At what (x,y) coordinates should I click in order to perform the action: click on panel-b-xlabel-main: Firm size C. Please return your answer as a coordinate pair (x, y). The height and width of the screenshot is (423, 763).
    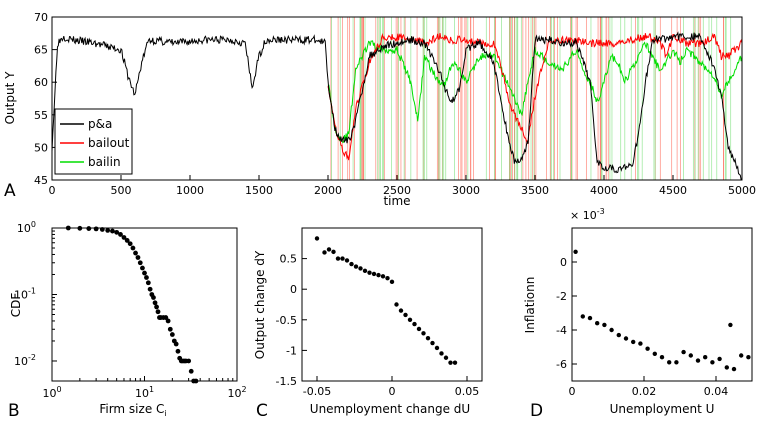
    Looking at the image, I should click on (131, 409).